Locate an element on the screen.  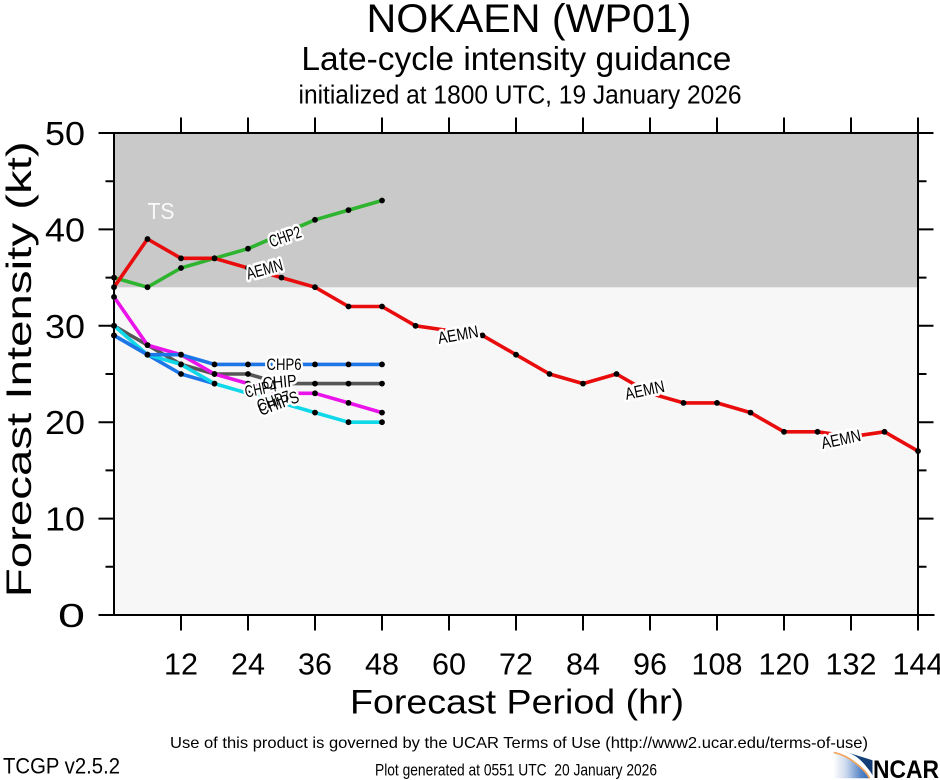
svg-text: Forecast Period (hr) is located at coordinates (517, 703).